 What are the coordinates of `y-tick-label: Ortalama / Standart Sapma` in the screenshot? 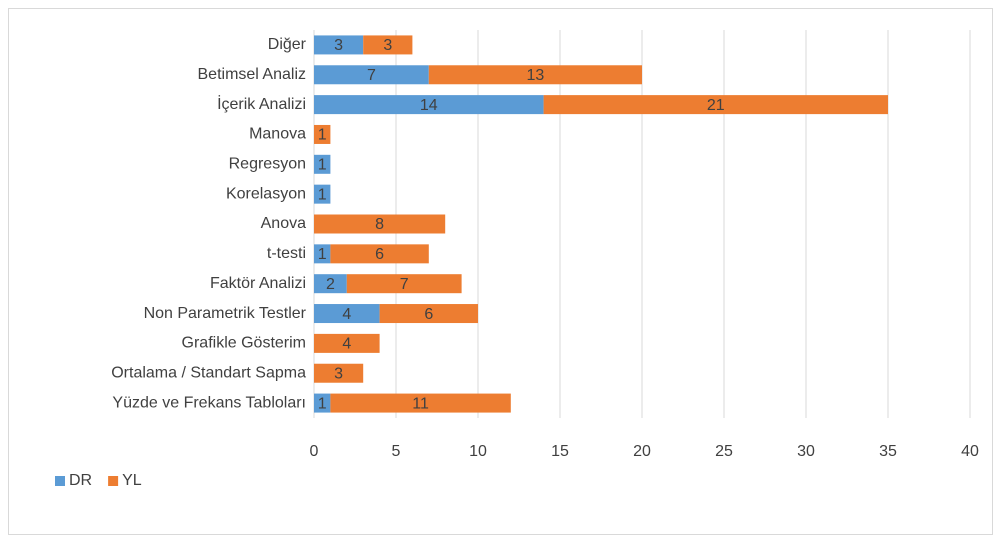 It's located at (208, 372).